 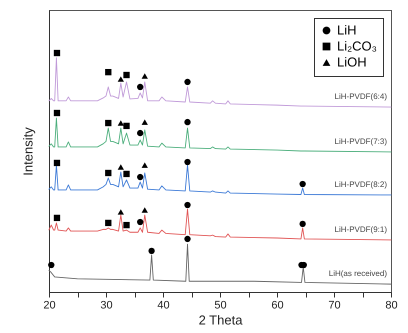 I want to click on annotation: LiH-PVDF(8:2), so click(x=361, y=184).